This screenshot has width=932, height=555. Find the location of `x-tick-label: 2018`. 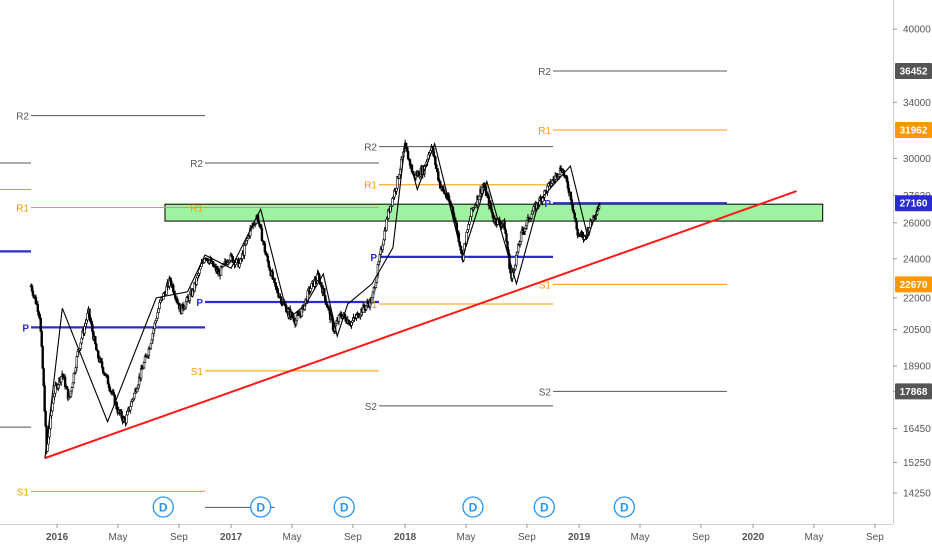

x-tick-label: 2018 is located at coordinates (405, 537).